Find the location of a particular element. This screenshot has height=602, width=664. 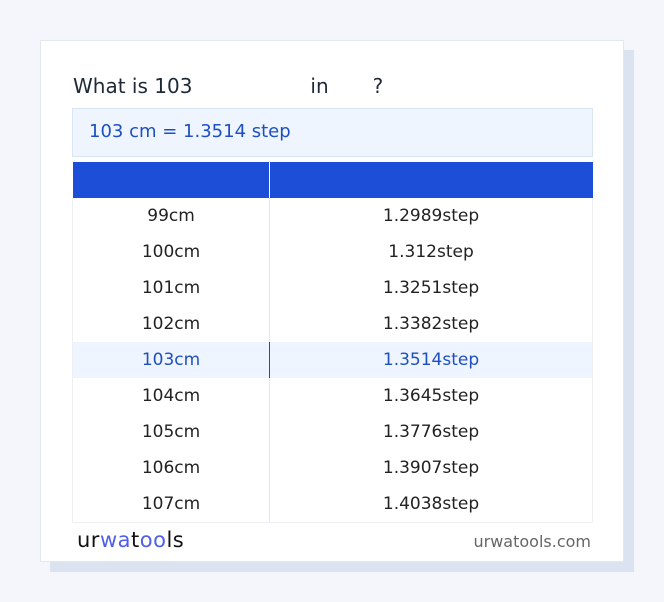

cm-cell: 104cm is located at coordinates (171, 396).